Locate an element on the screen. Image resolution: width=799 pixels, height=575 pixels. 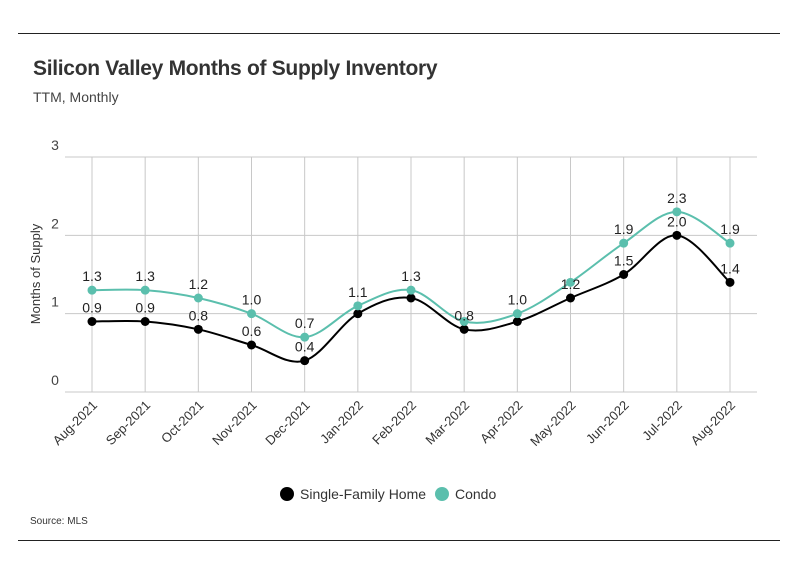
x-tick-label: Aug-2022 is located at coordinates (713, 423).